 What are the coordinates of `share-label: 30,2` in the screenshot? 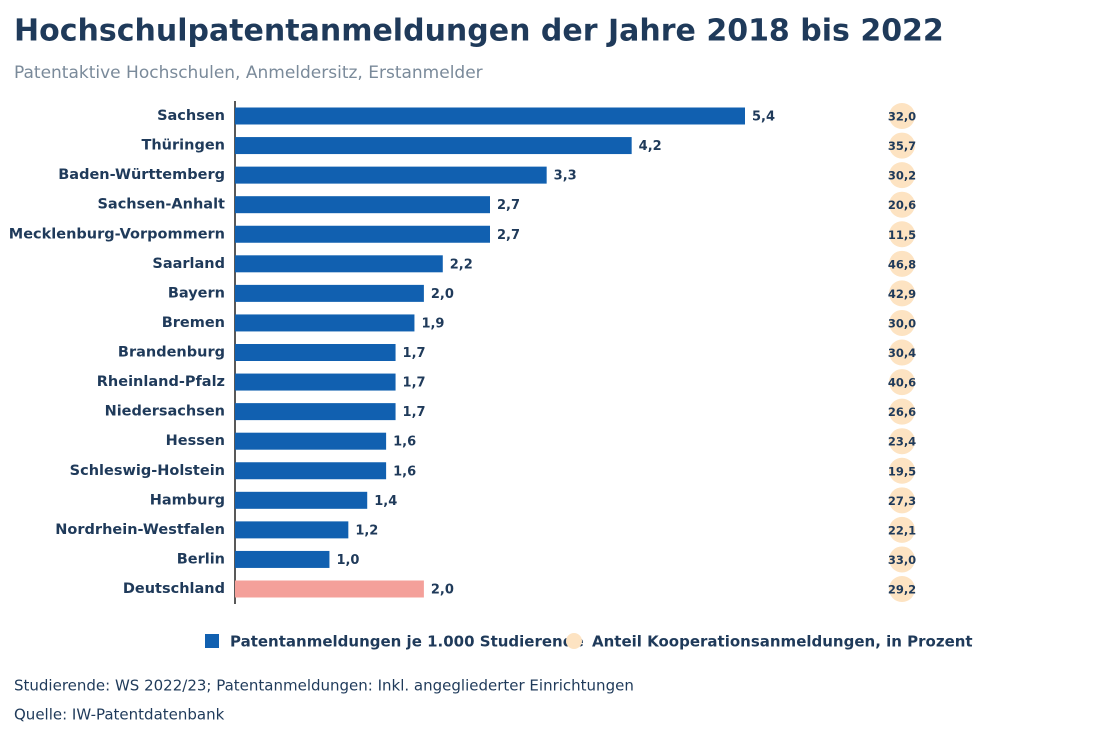 It's located at (902, 176).